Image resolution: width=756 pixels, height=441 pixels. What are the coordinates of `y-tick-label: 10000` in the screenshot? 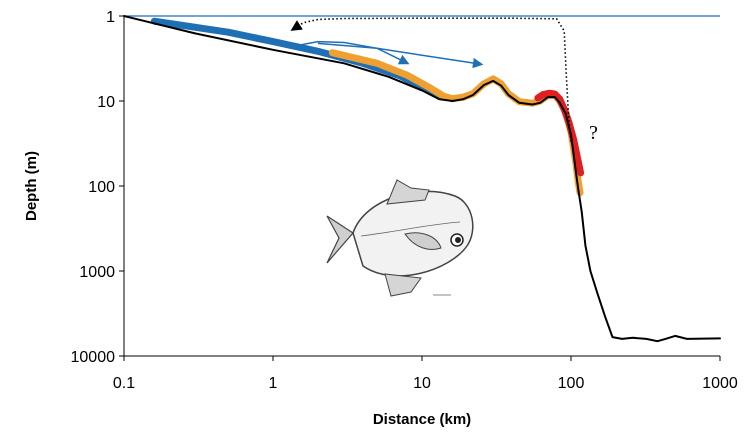 It's located at (93, 357).